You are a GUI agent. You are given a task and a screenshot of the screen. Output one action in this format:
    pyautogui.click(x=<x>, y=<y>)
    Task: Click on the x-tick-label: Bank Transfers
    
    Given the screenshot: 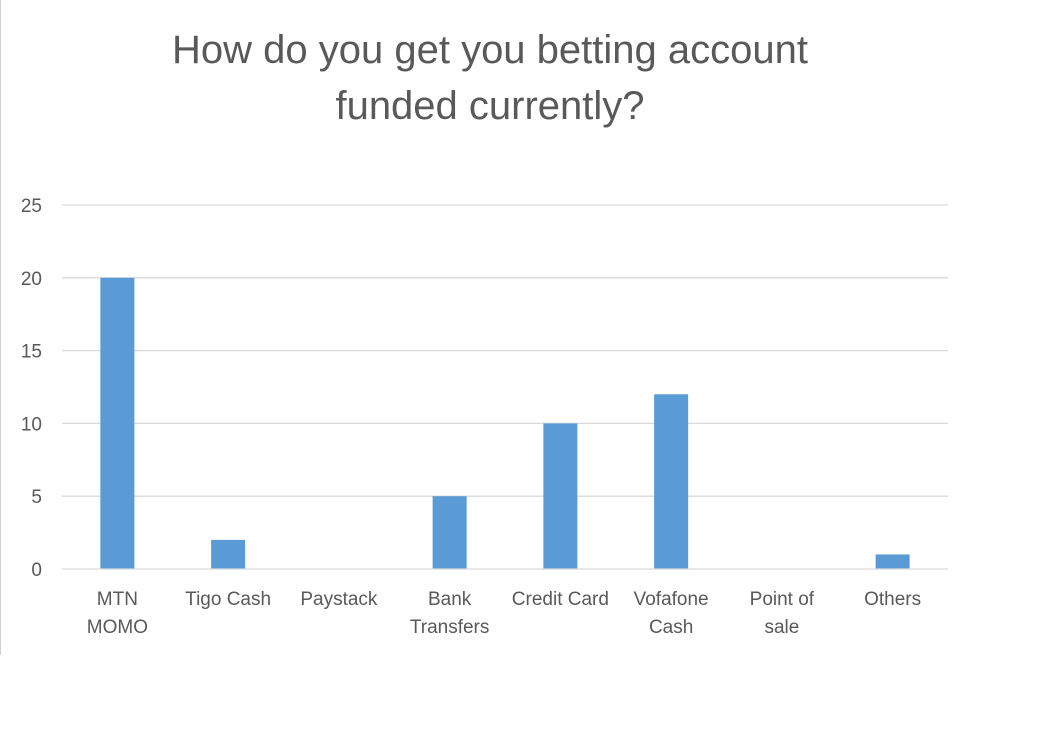 What is the action you would take?
    pyautogui.click(x=450, y=613)
    